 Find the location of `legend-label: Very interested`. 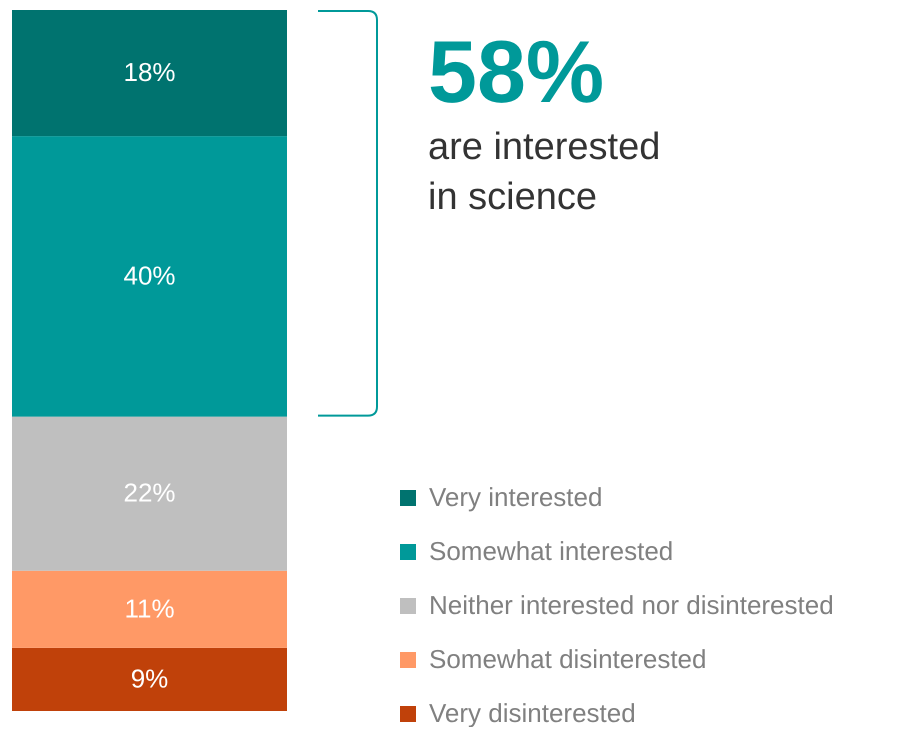

legend-label: Very interested is located at coordinates (515, 497).